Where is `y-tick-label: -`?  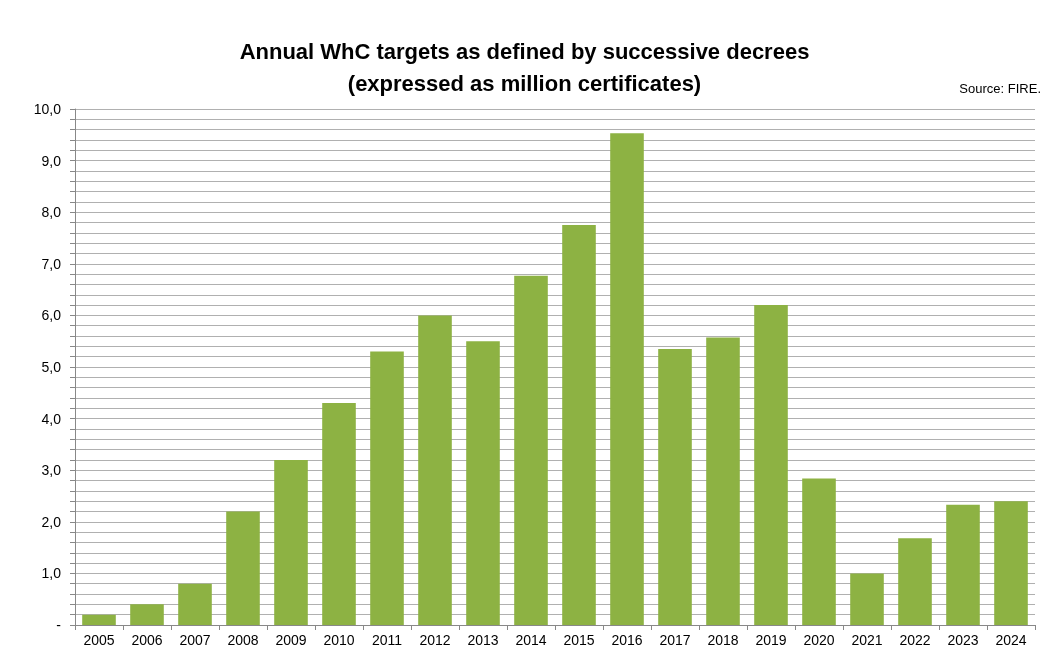
y-tick-label: - is located at coordinates (59, 625).